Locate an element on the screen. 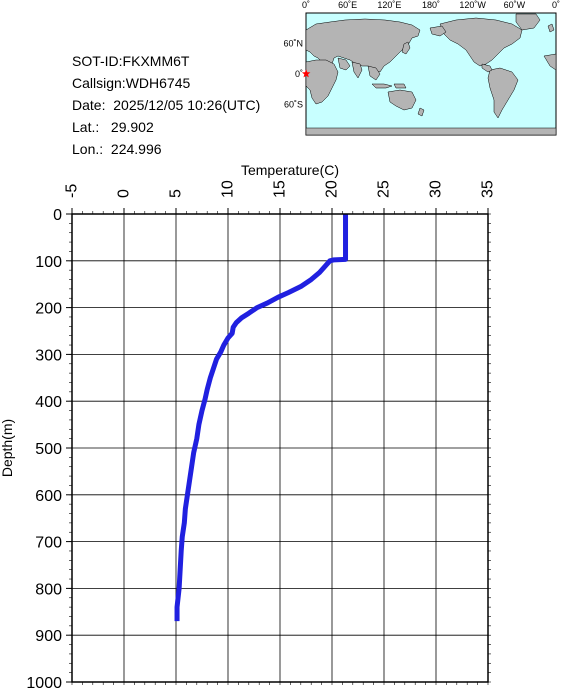  y-tick-label: 0 is located at coordinates (57, 215).